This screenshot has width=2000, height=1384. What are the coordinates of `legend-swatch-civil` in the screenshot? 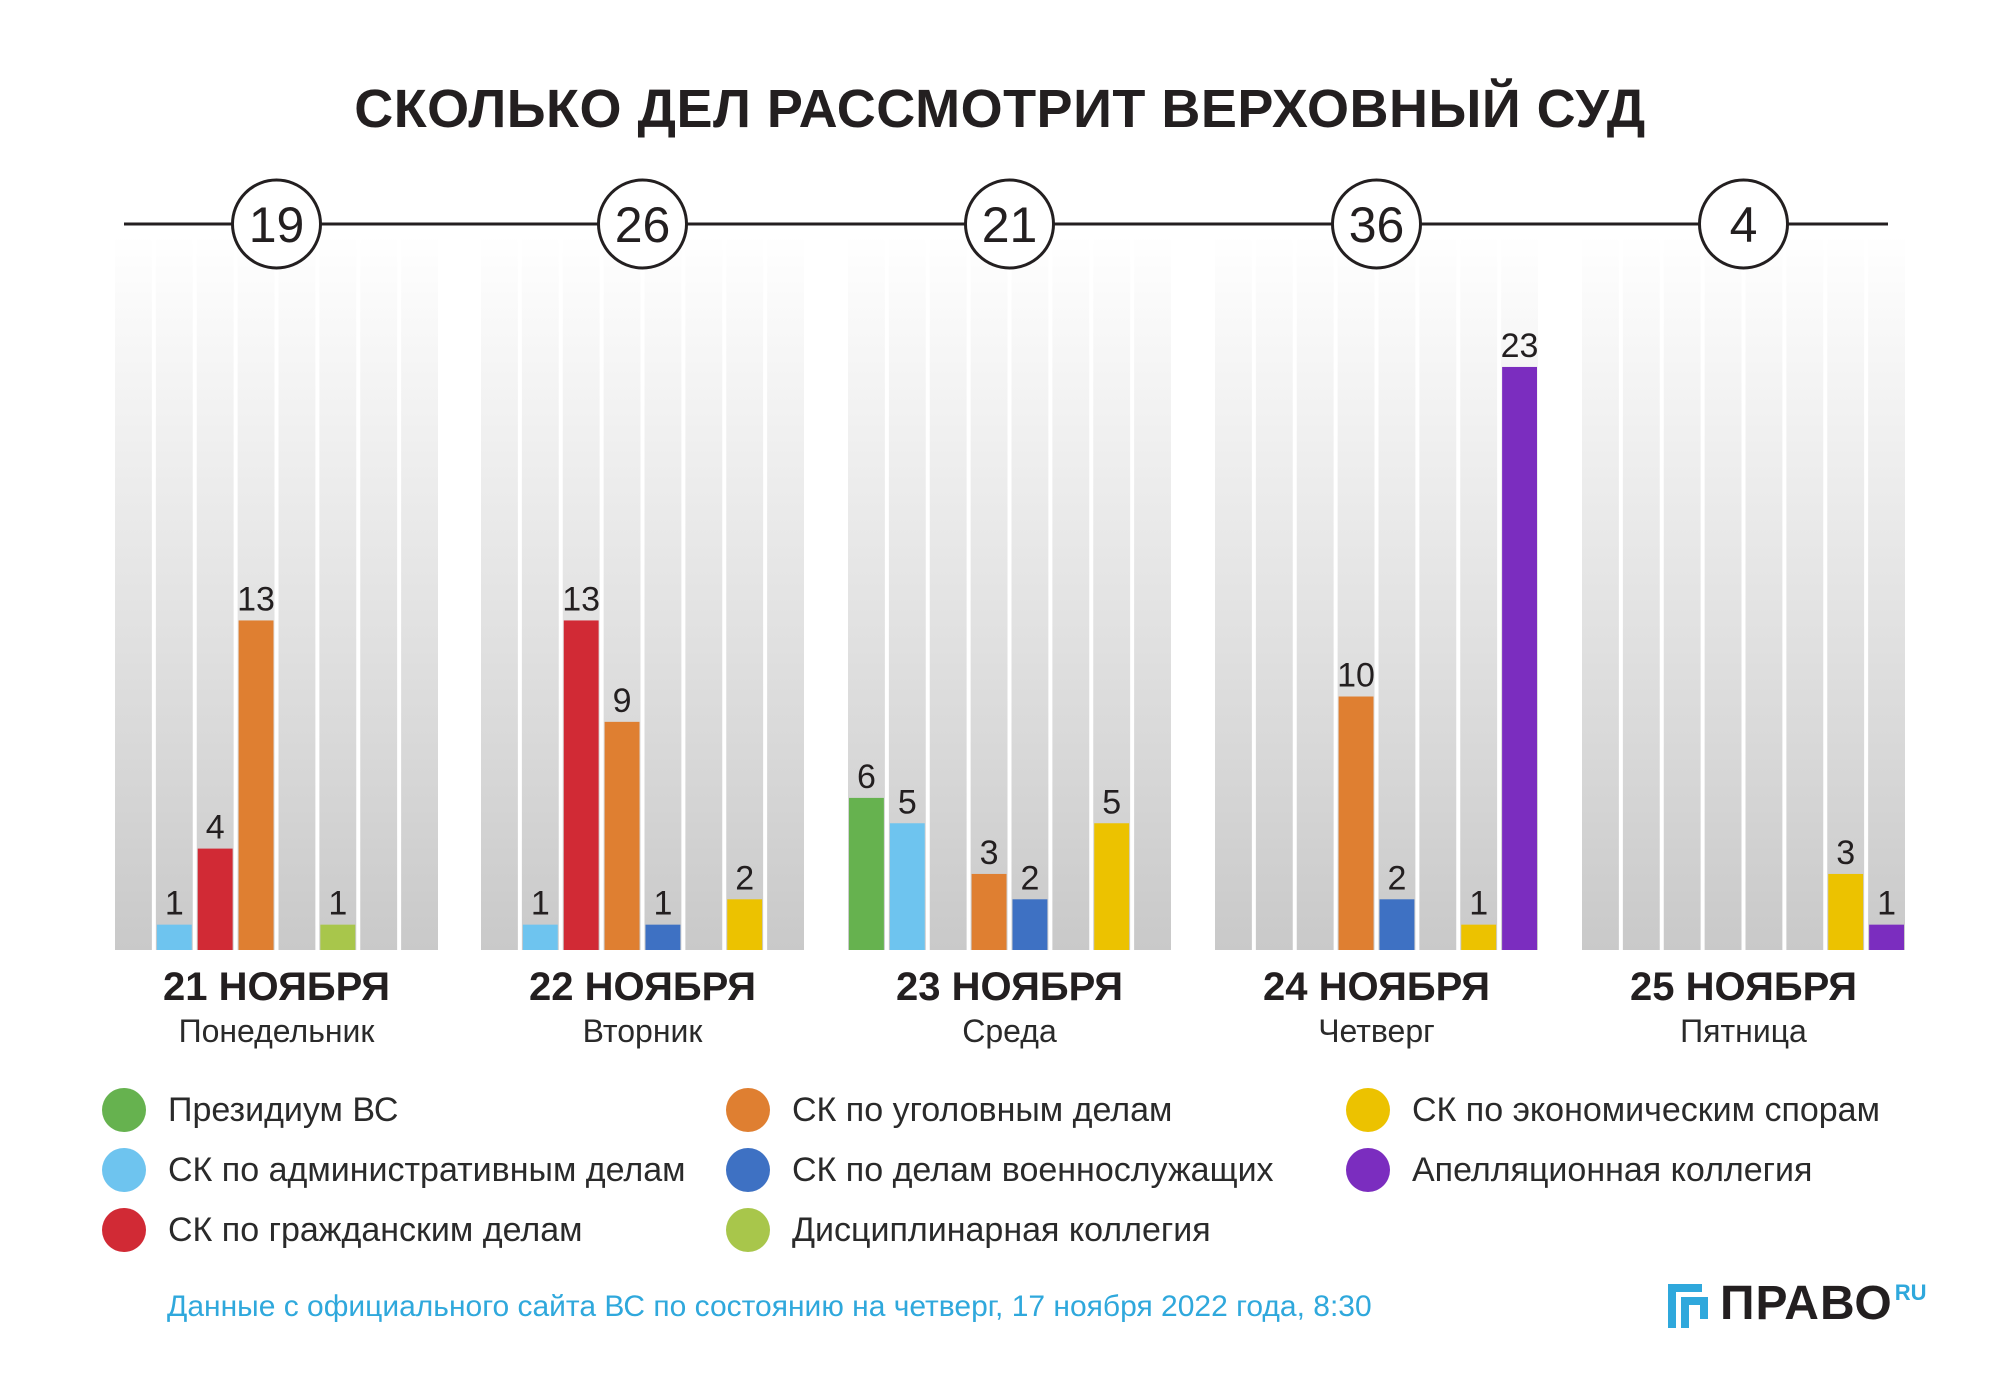 It's located at (124, 1230).